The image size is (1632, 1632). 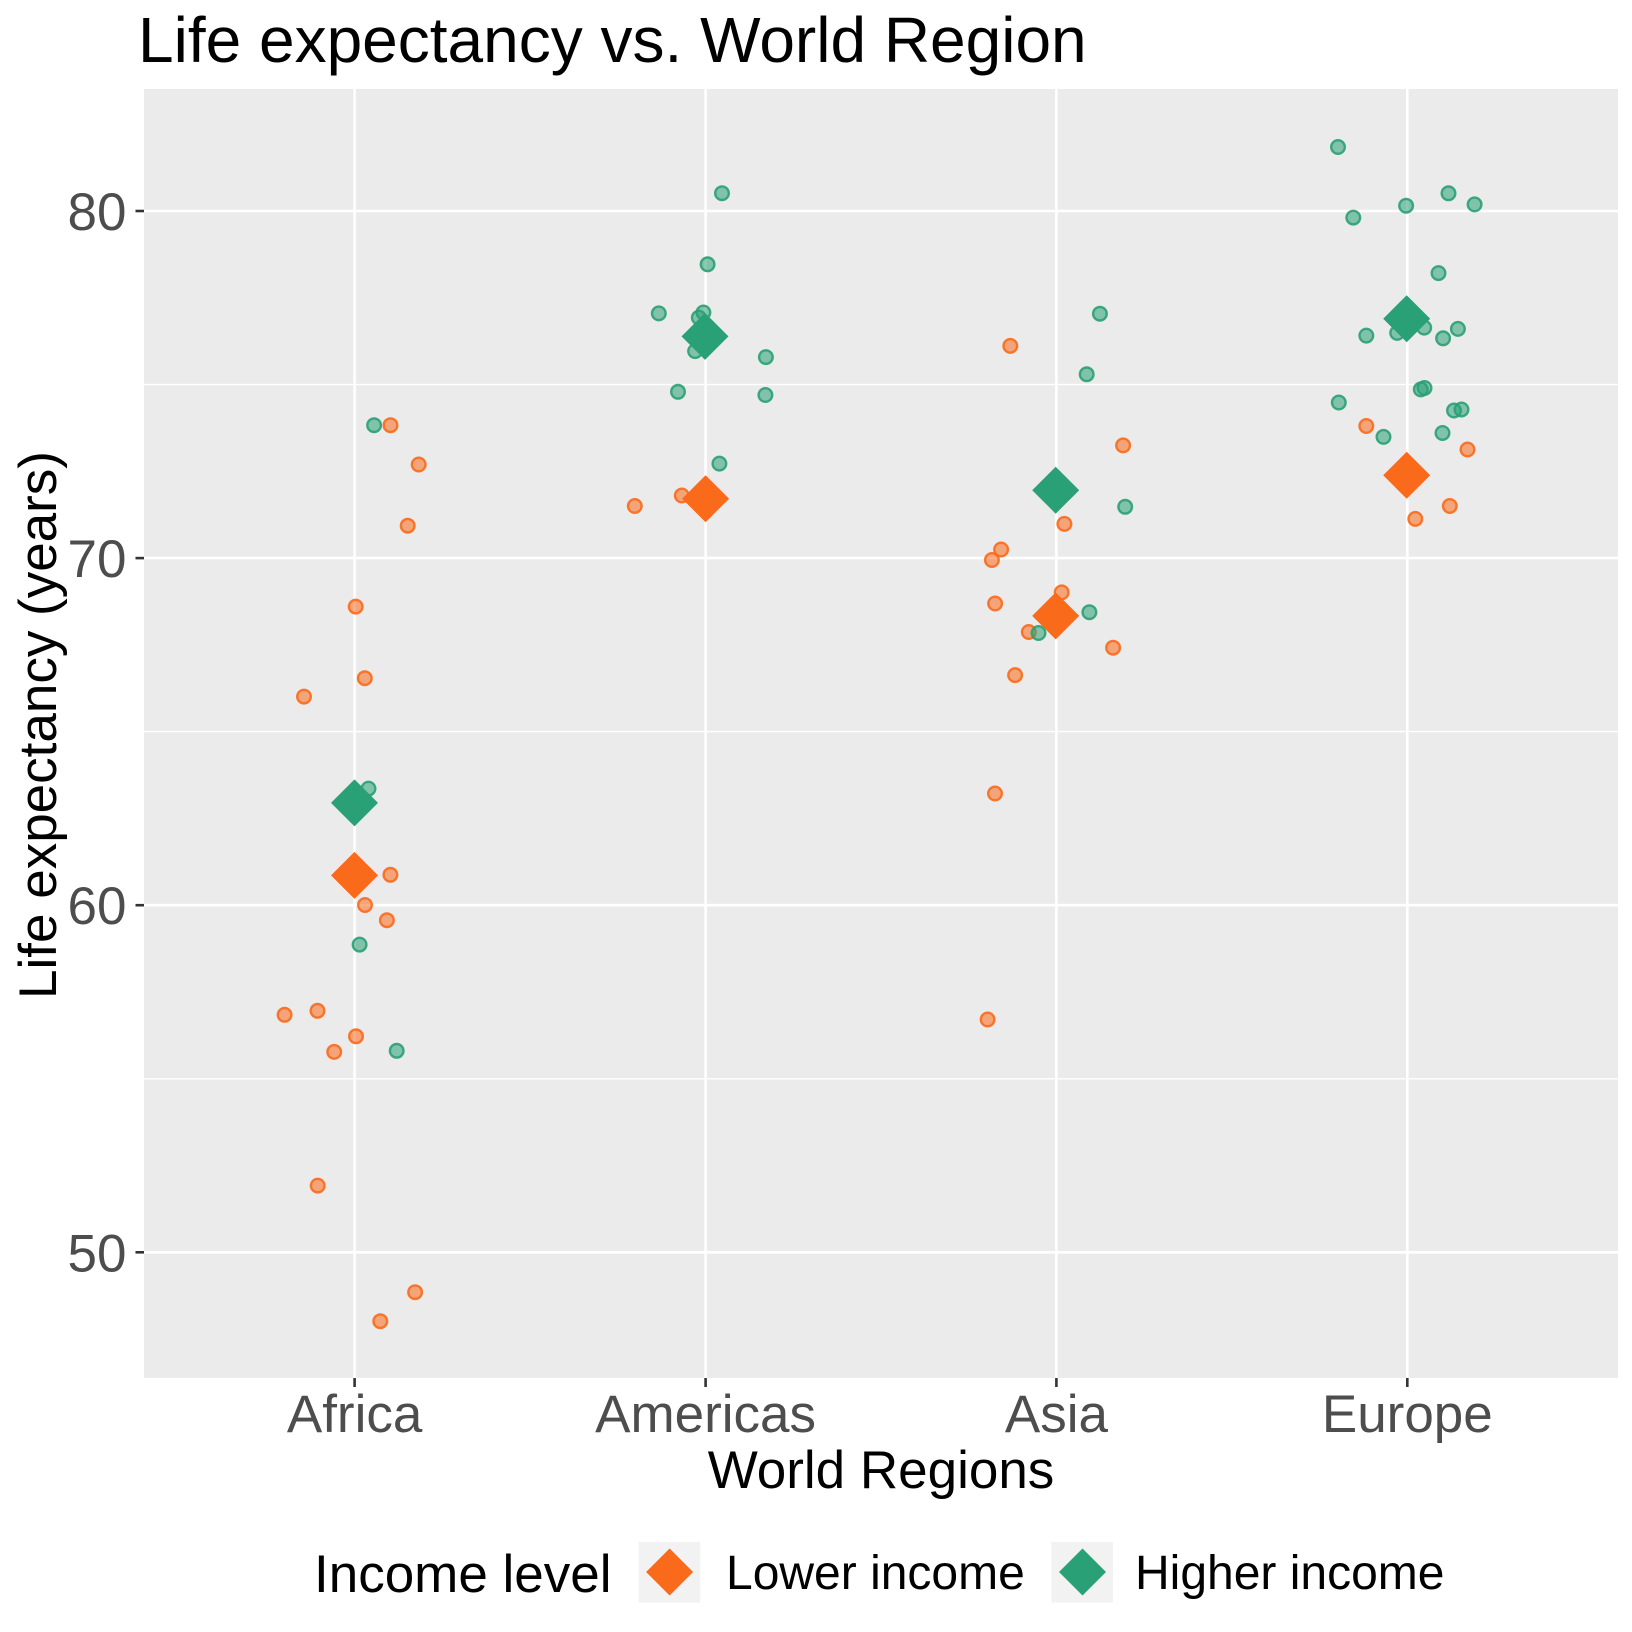 I want to click on svg-text: Life expectancy (years), so click(x=38, y=725).